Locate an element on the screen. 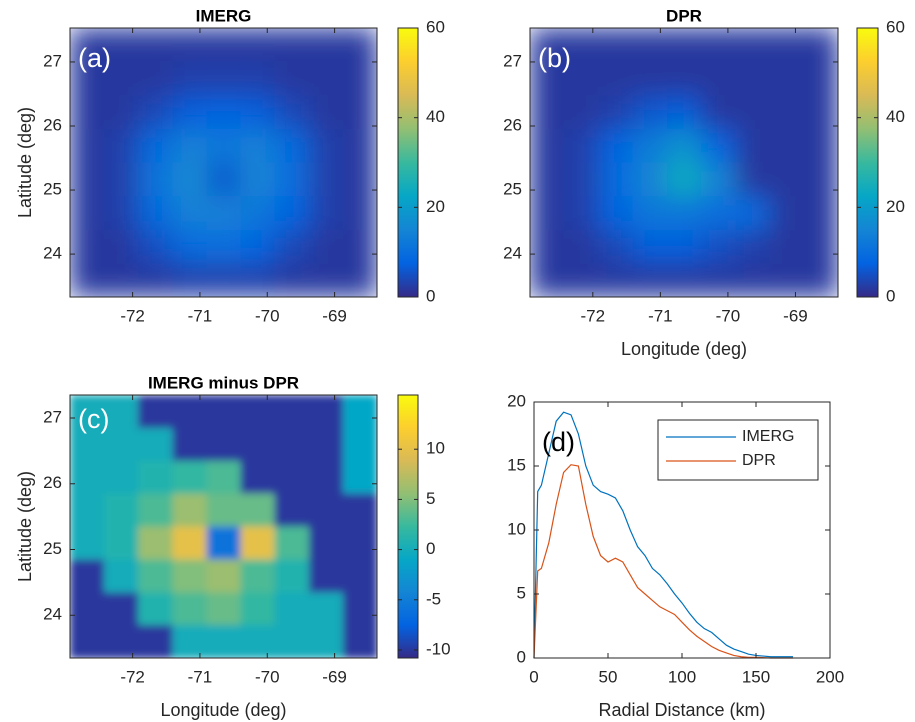 The image size is (915, 722). x-tick-label: 0 is located at coordinates (533, 676).